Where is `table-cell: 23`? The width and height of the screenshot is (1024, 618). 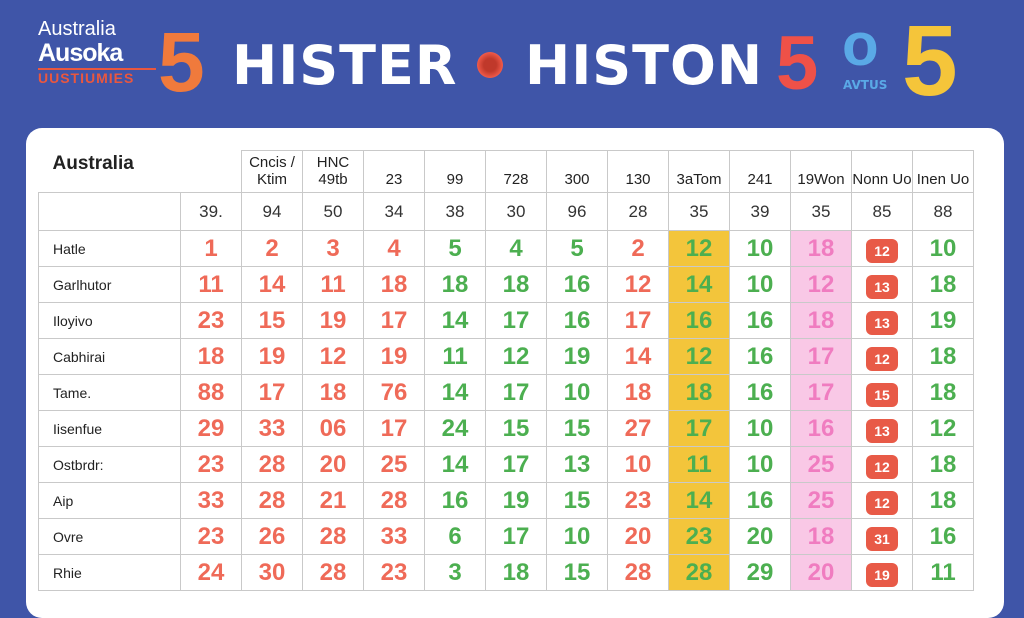
table-cell: 23 is located at coordinates (638, 500).